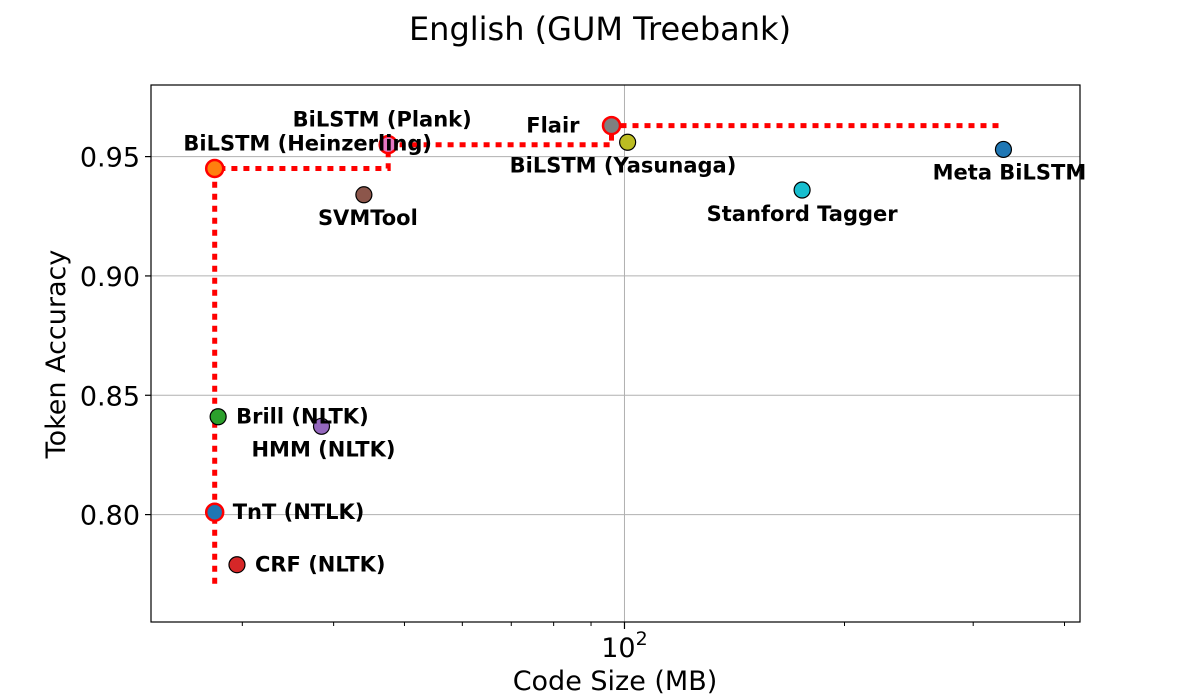 The image size is (1200, 700). I want to click on y-tick-label: 0.80, so click(110, 516).